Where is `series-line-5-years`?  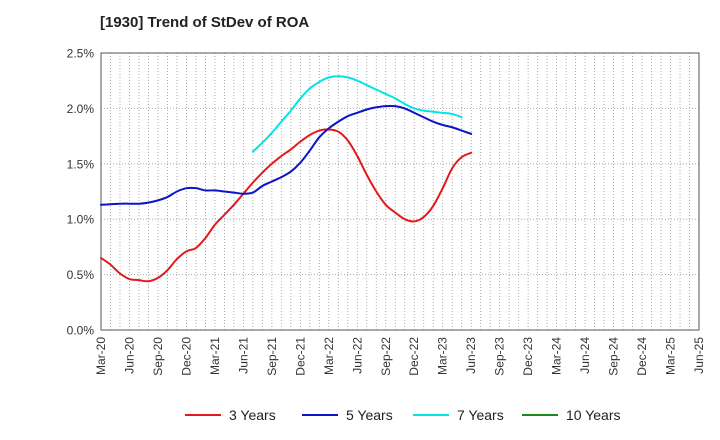
series-line-5-years is located at coordinates (286, 155).